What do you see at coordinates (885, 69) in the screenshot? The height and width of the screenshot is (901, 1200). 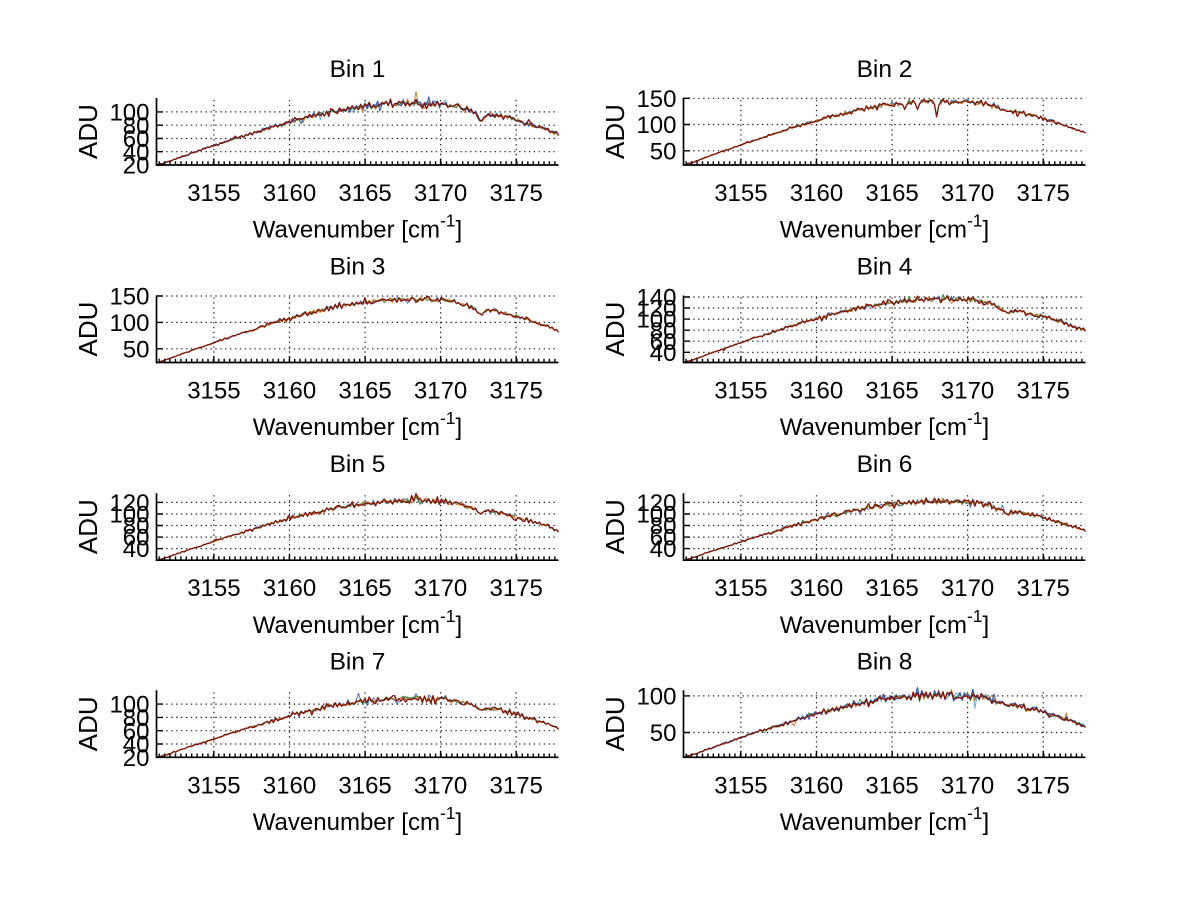 I see `svg-text: Bin 2` at bounding box center [885, 69].